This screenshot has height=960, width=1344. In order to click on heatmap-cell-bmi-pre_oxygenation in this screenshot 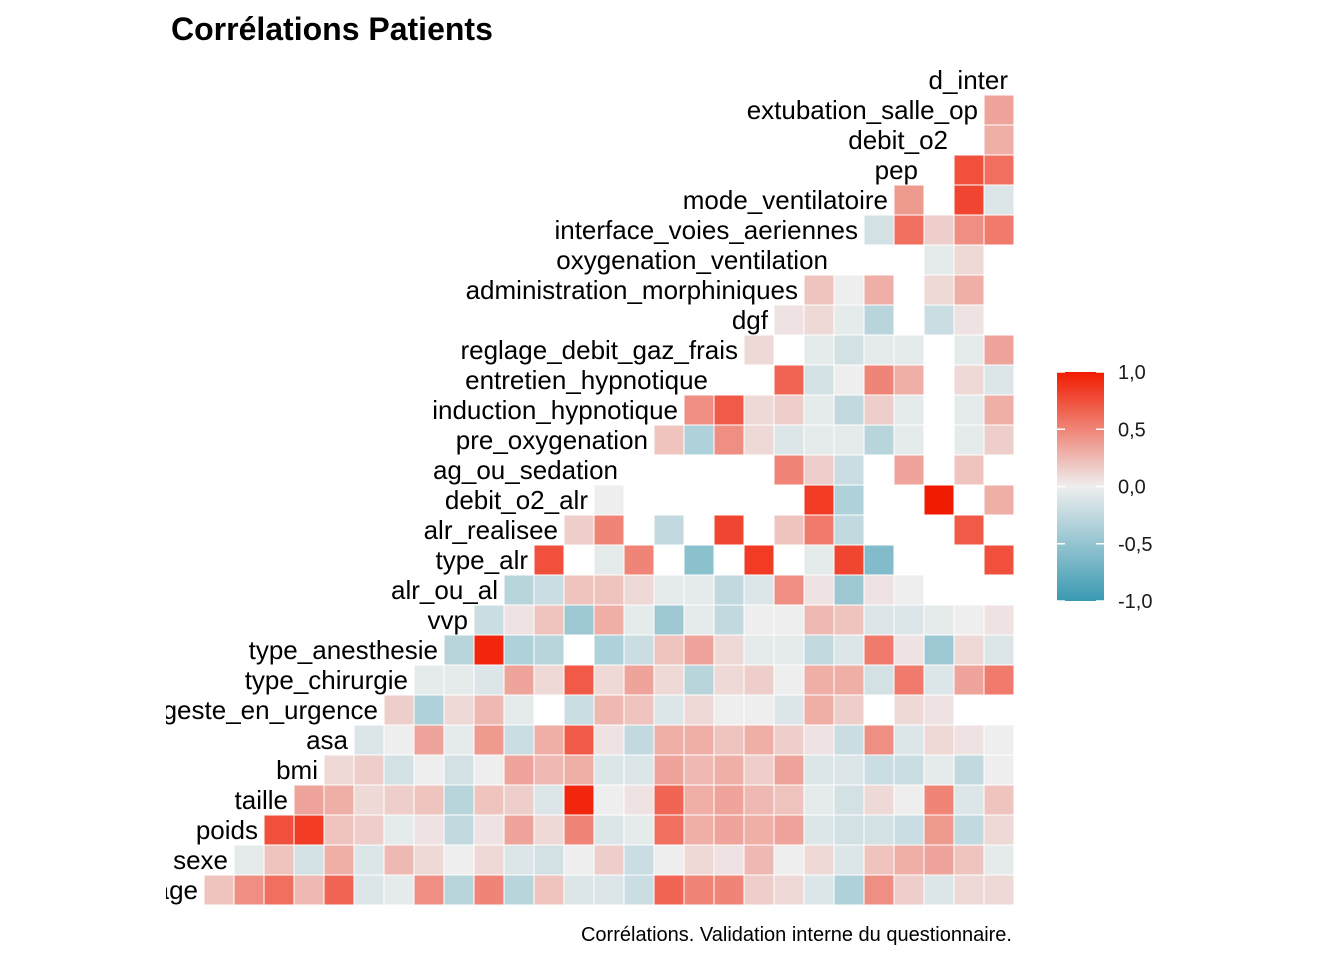, I will do `click(639, 770)`.